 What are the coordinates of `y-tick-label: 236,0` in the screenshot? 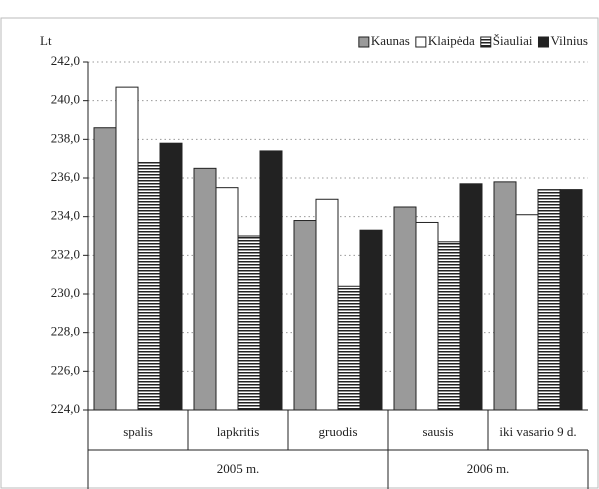 It's located at (65, 176).